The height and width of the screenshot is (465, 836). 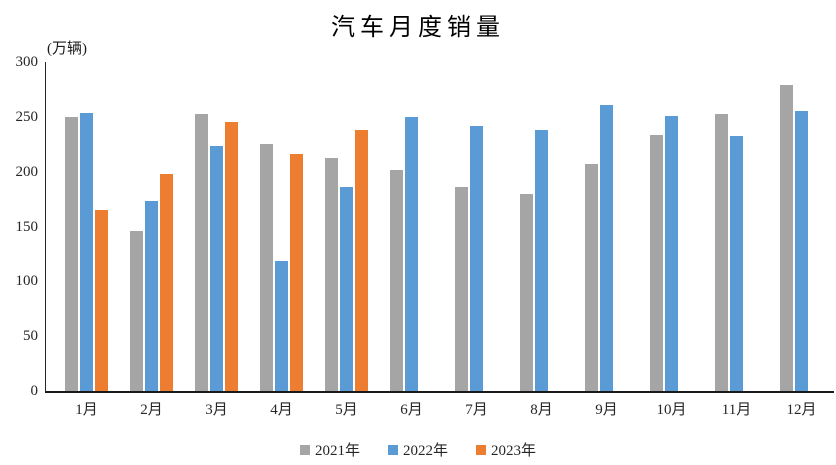 I want to click on bar-group-m7, so click(x=476, y=226).